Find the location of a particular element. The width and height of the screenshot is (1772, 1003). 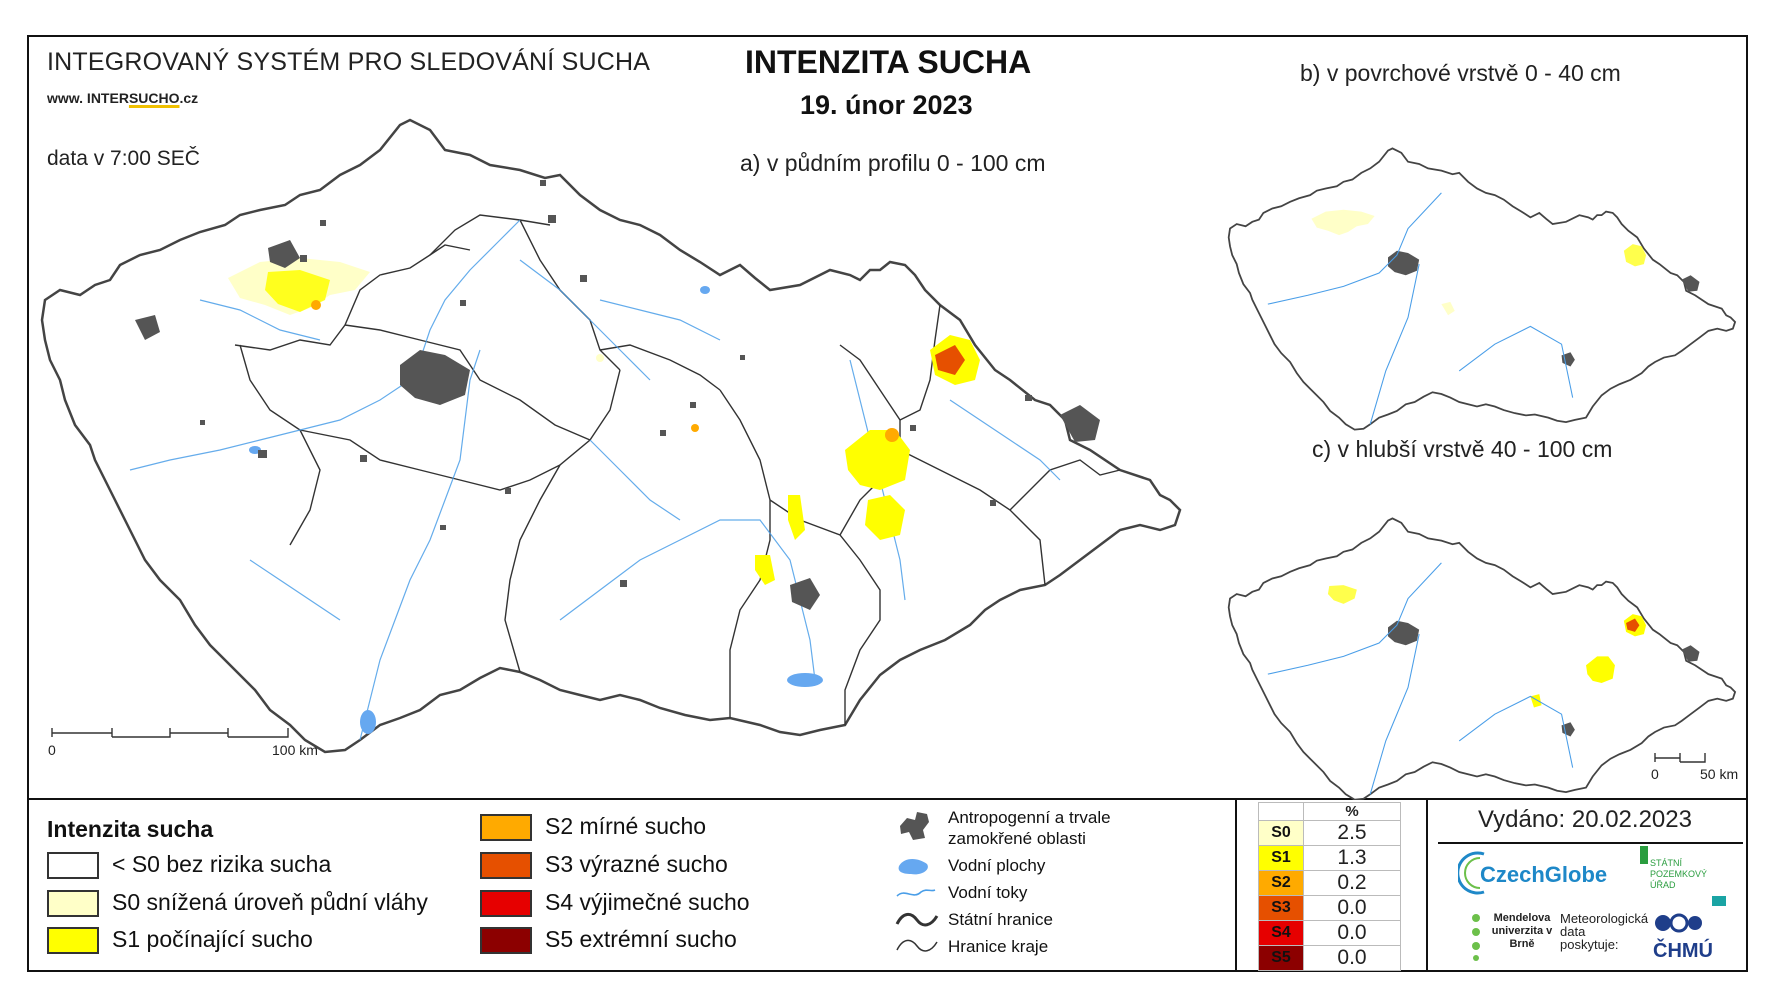

small-scale-start: 0 is located at coordinates (1655, 774).